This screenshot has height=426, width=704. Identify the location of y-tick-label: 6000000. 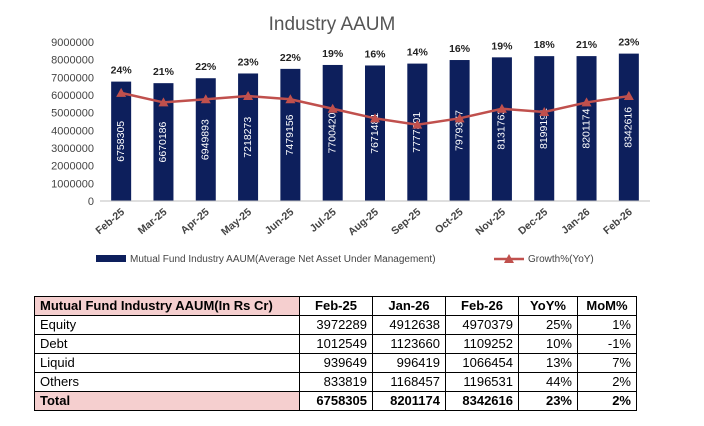
(72, 96).